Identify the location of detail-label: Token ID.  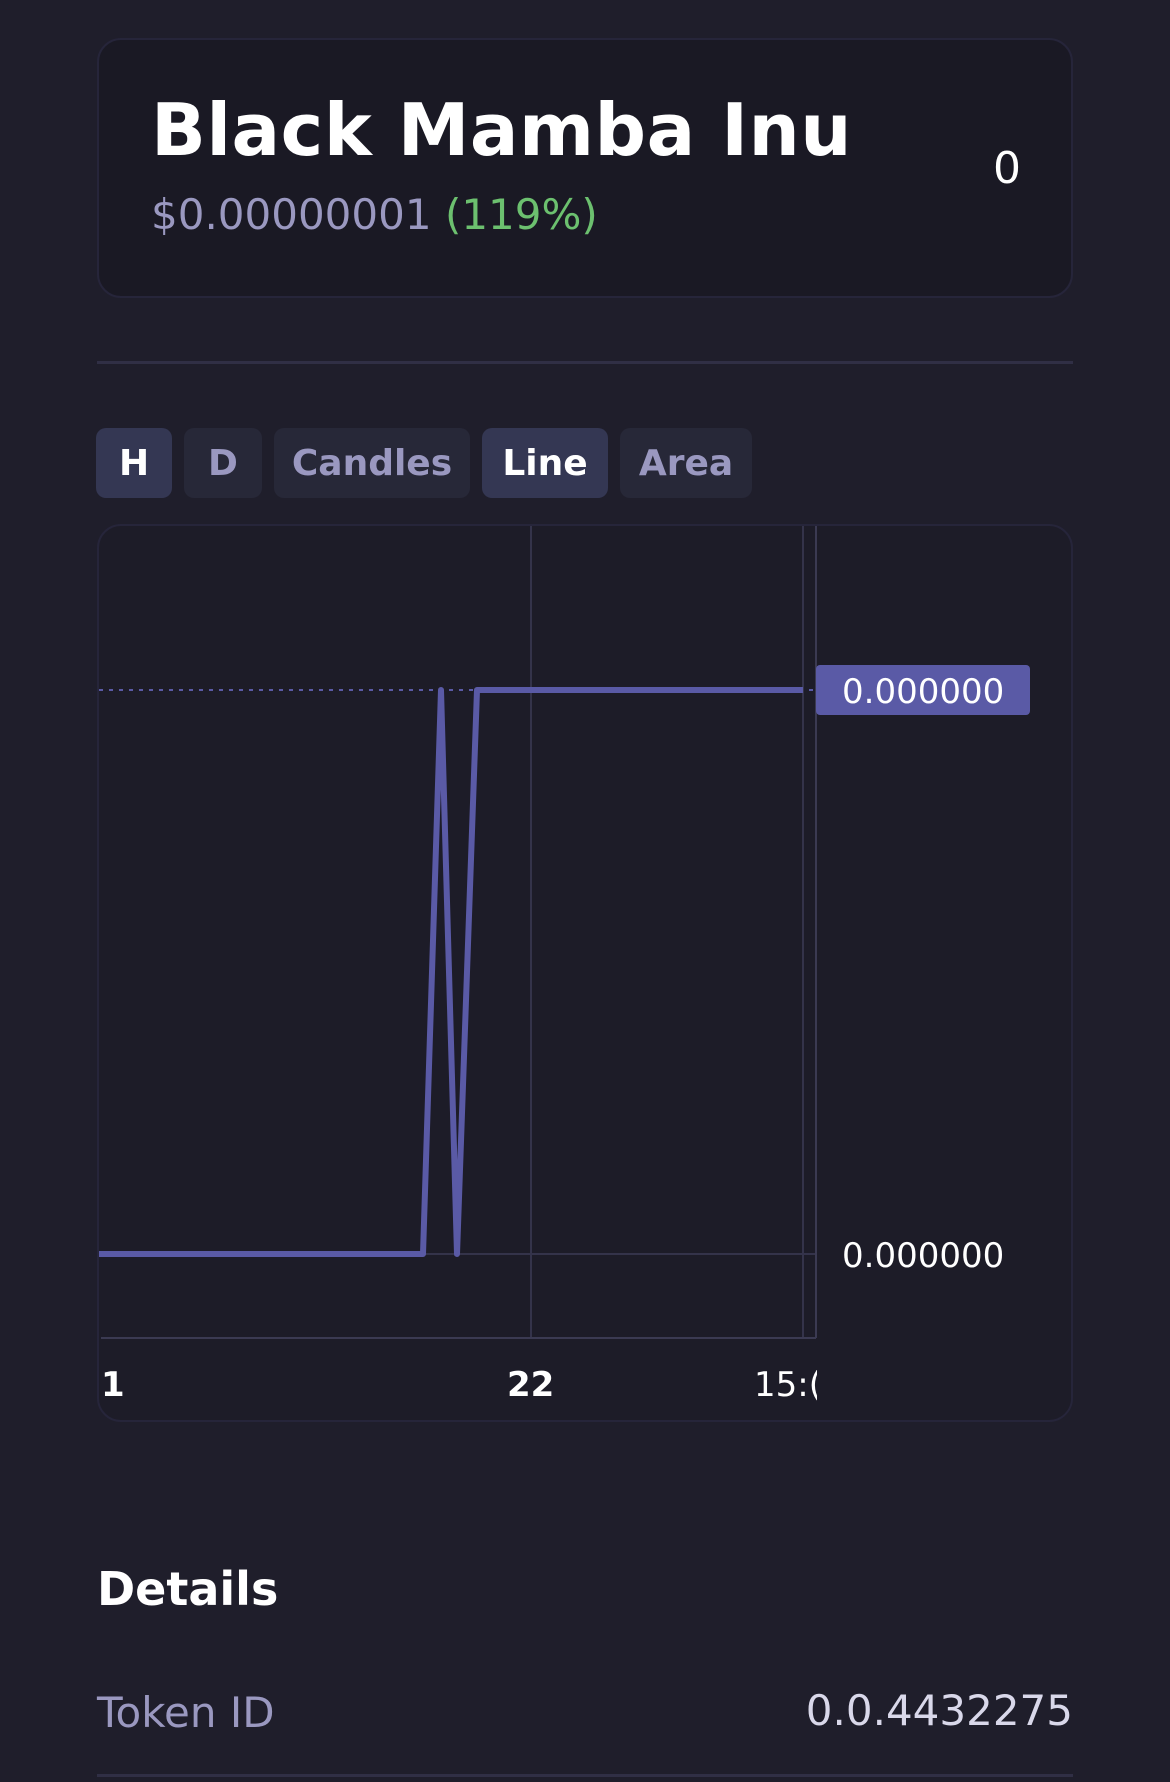
(186, 1712).